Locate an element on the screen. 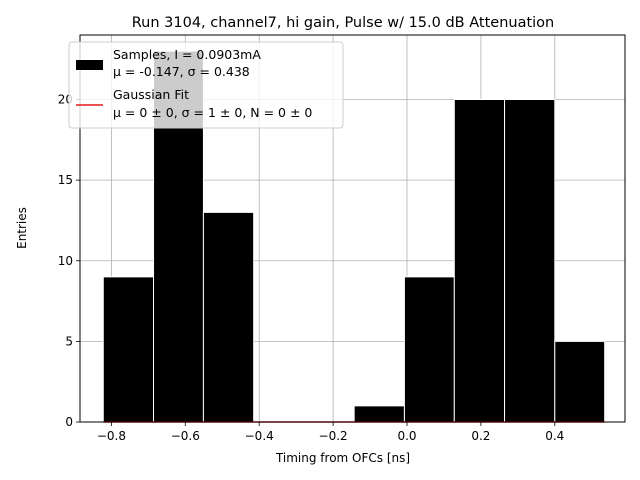 The height and width of the screenshot is (480, 640). y-tick-label: 0 is located at coordinates (69, 422).